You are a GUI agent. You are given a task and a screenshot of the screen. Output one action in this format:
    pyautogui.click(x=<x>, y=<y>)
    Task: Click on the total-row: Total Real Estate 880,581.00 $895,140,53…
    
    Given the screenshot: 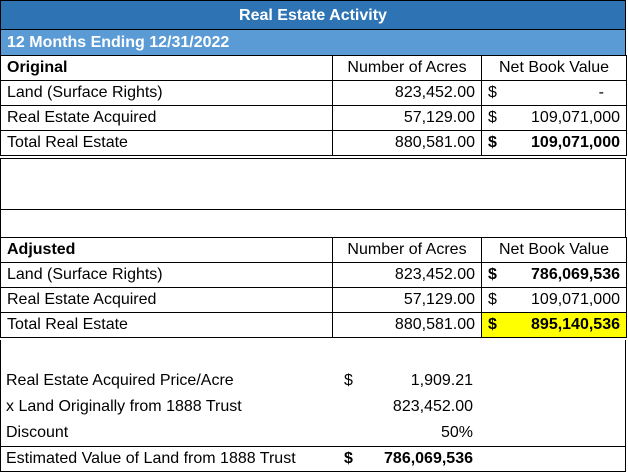 What is the action you would take?
    pyautogui.click(x=313, y=325)
    